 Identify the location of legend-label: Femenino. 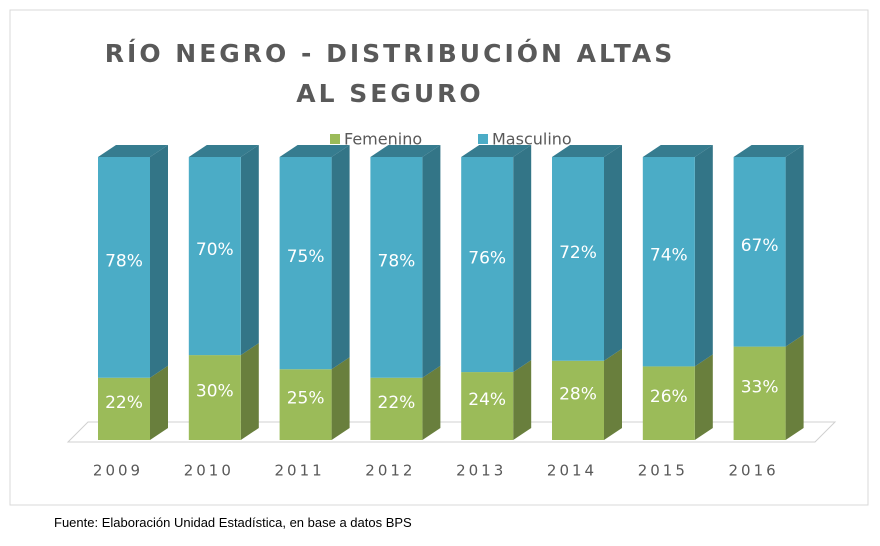
(383, 139).